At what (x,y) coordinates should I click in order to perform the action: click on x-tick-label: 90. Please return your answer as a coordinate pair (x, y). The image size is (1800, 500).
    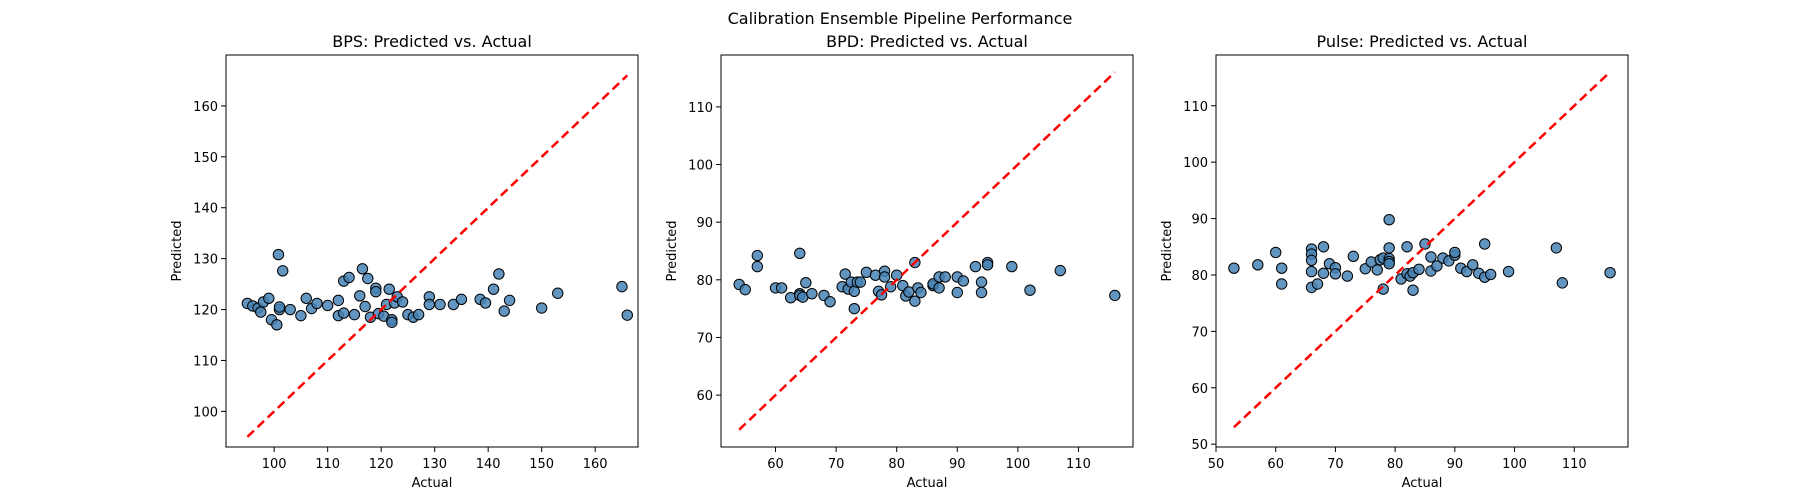
    Looking at the image, I should click on (957, 464).